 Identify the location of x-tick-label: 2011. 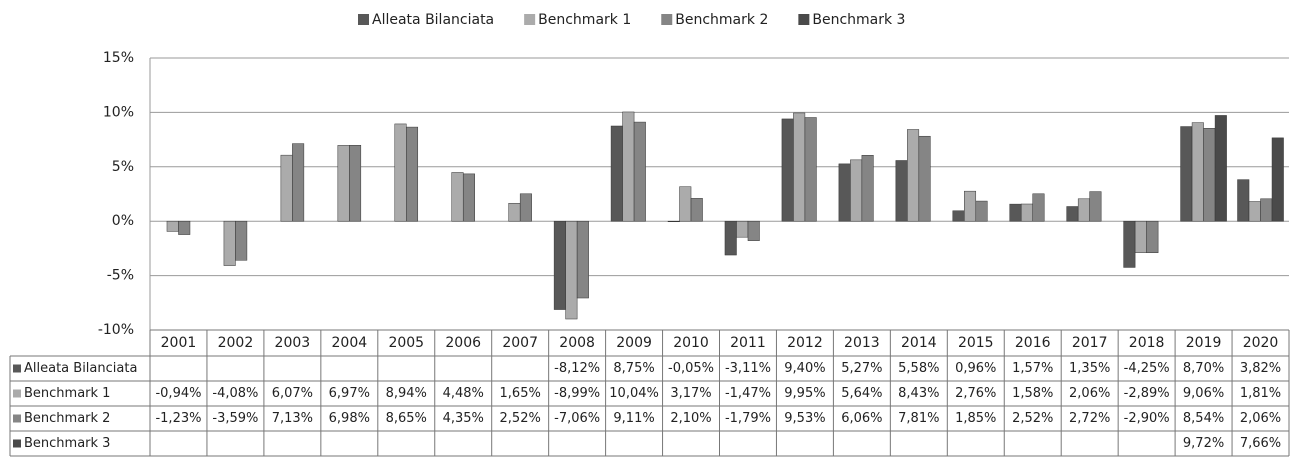
(748, 343).